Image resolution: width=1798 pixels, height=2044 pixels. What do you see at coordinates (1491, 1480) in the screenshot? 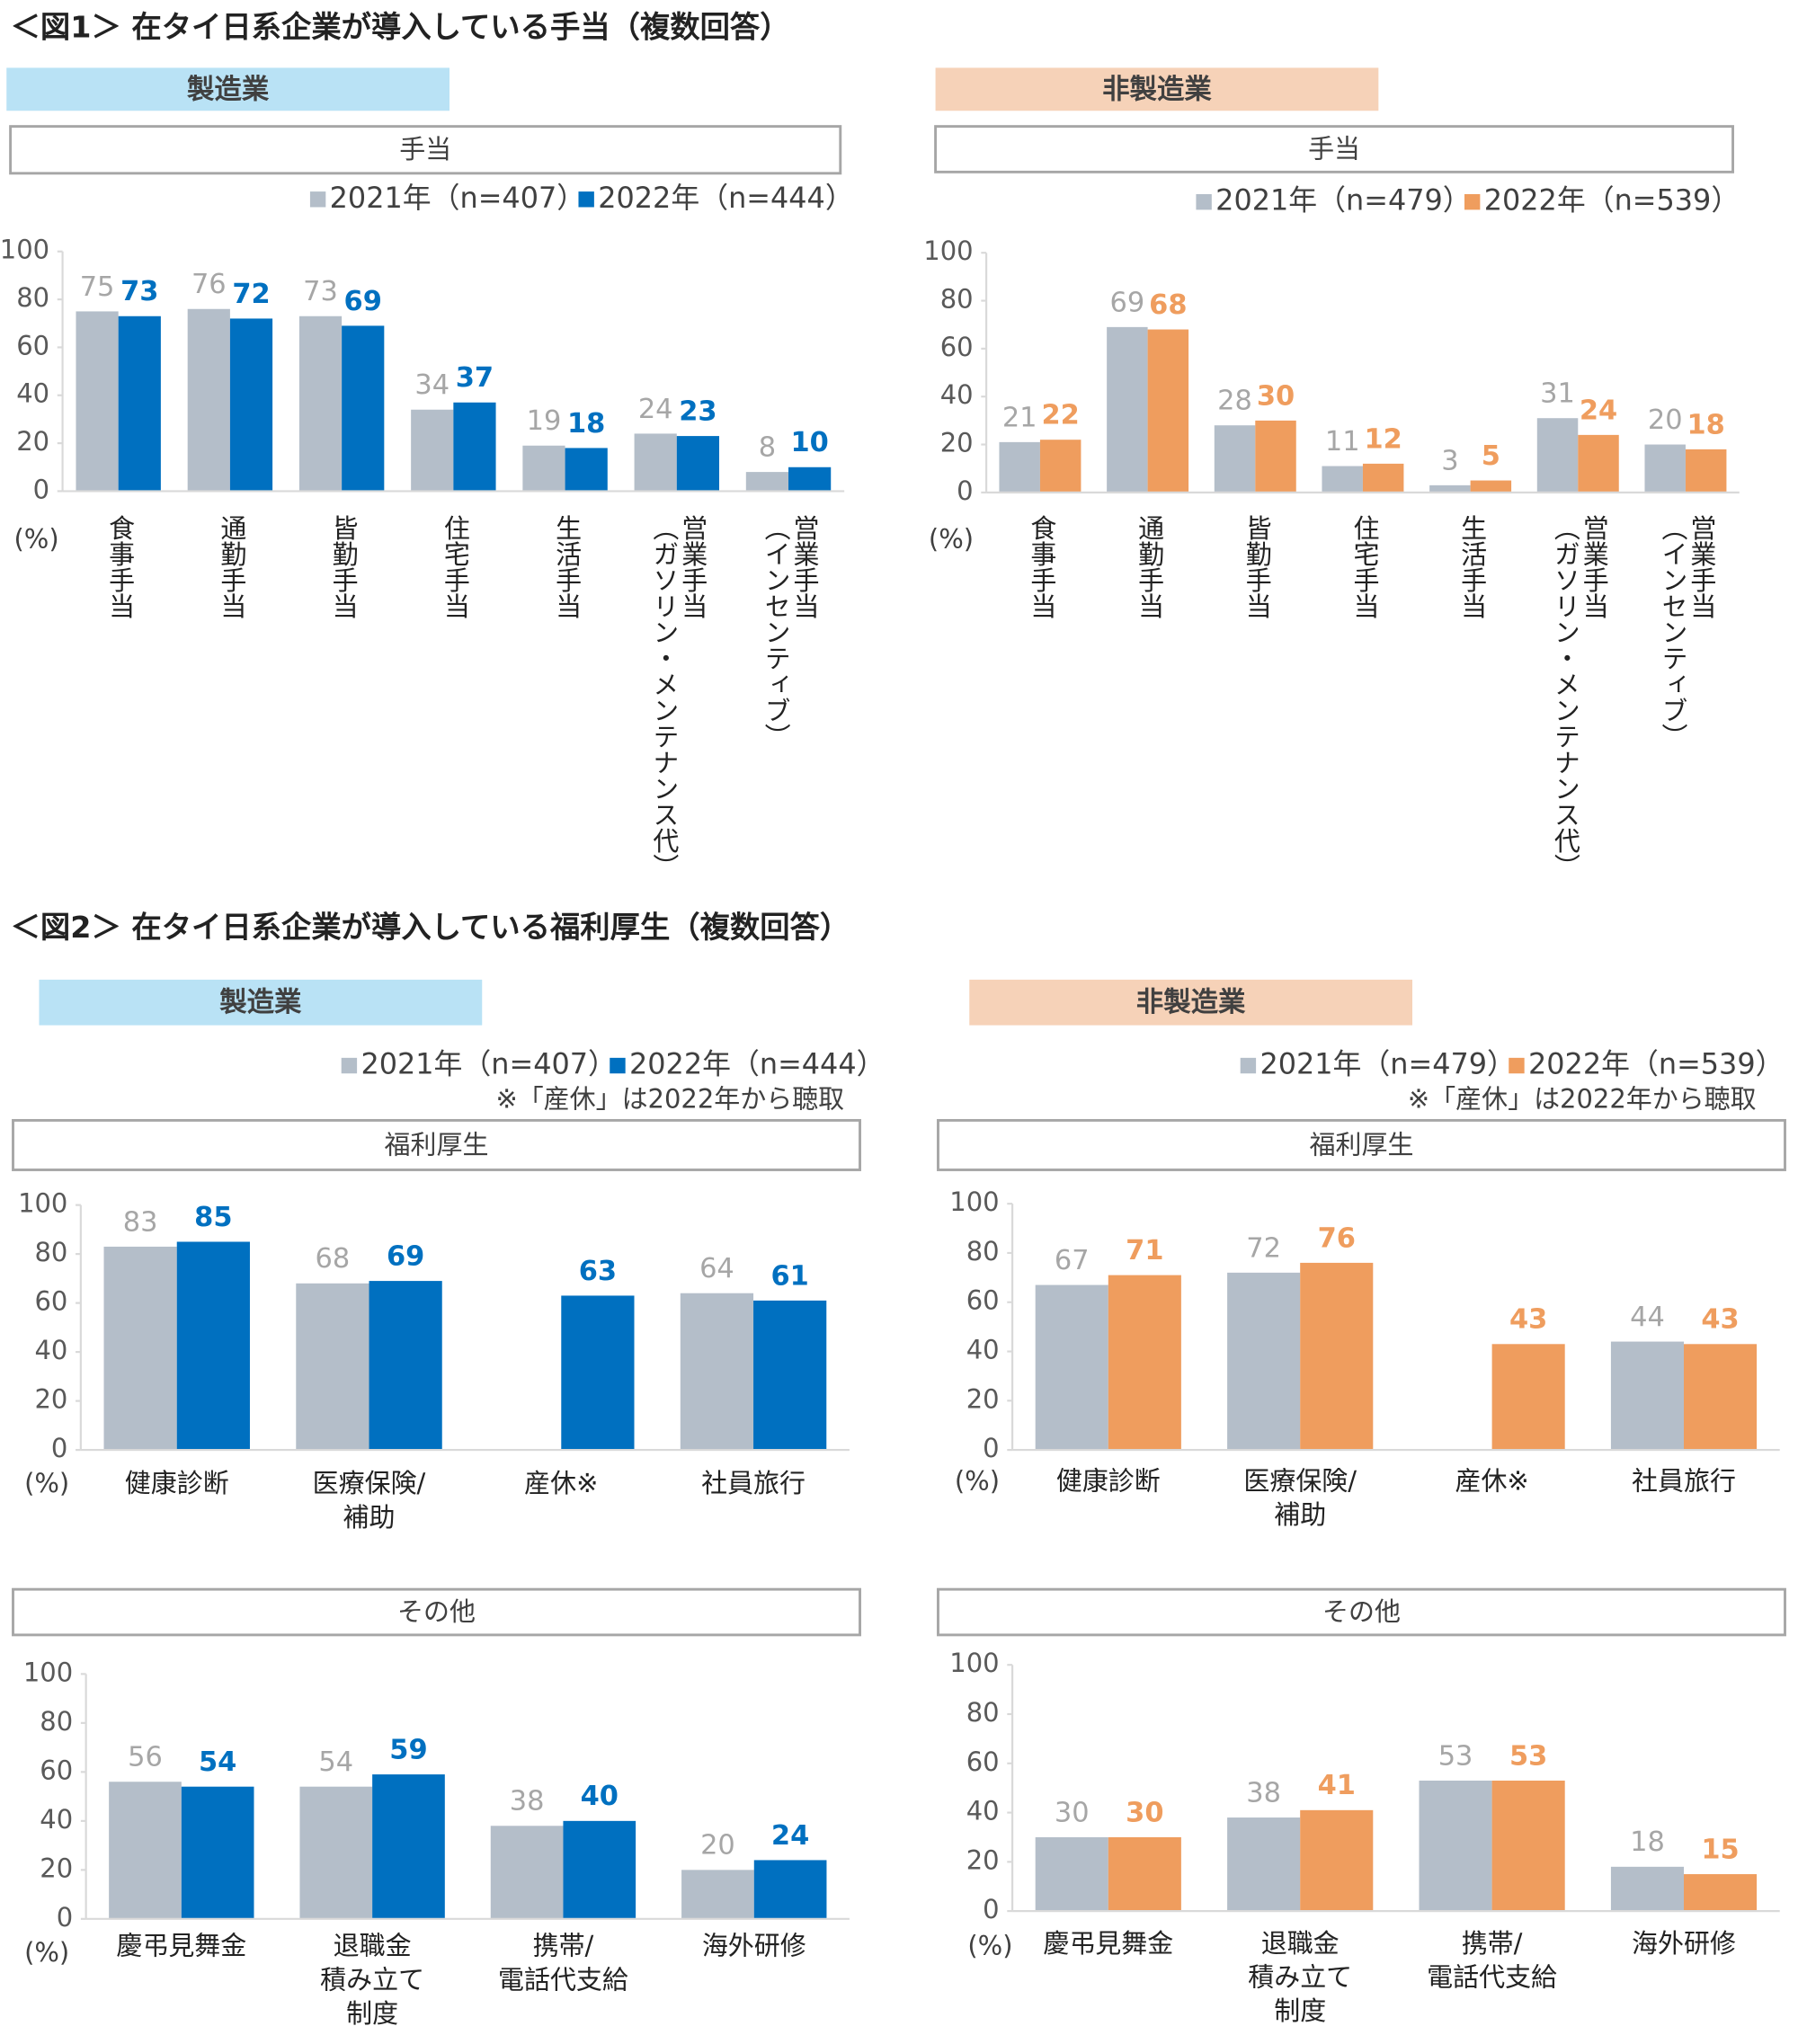
I see `x-tick-label: 産休※` at bounding box center [1491, 1480].